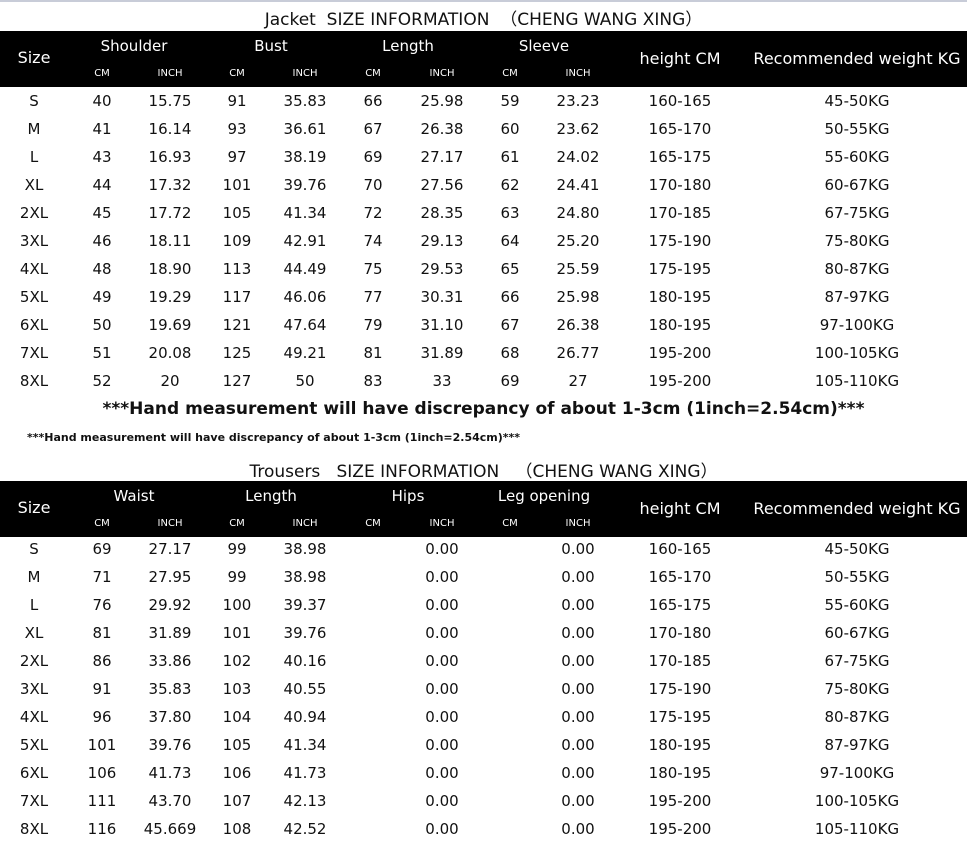 The width and height of the screenshot is (967, 848). I want to click on table-cell: 26.38, so click(442, 129).